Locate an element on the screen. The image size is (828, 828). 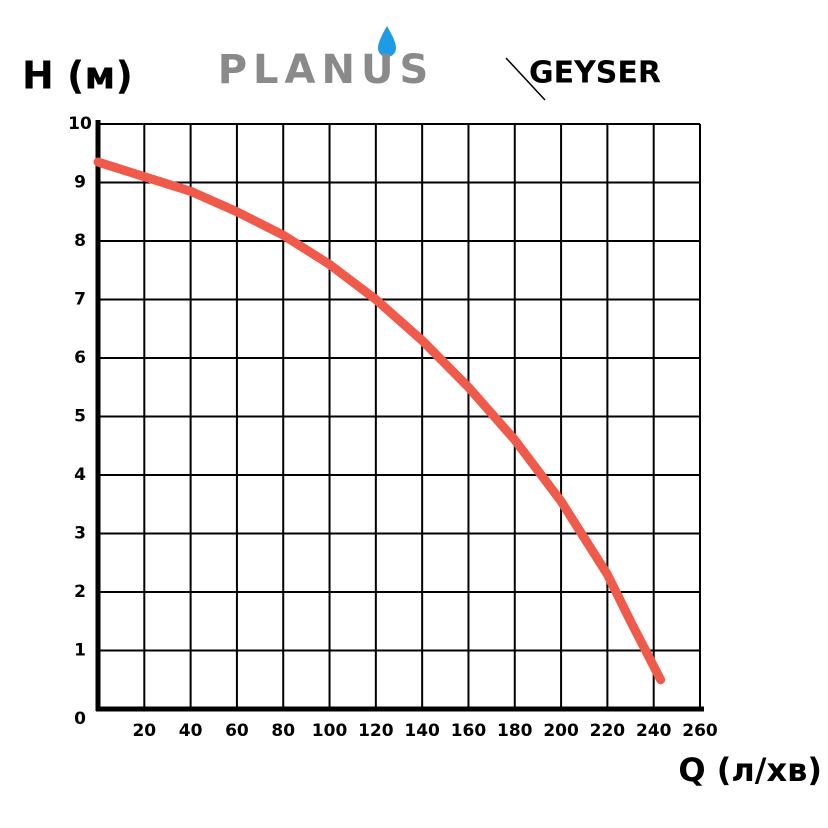
x-tick-label: 160 is located at coordinates (469, 731).